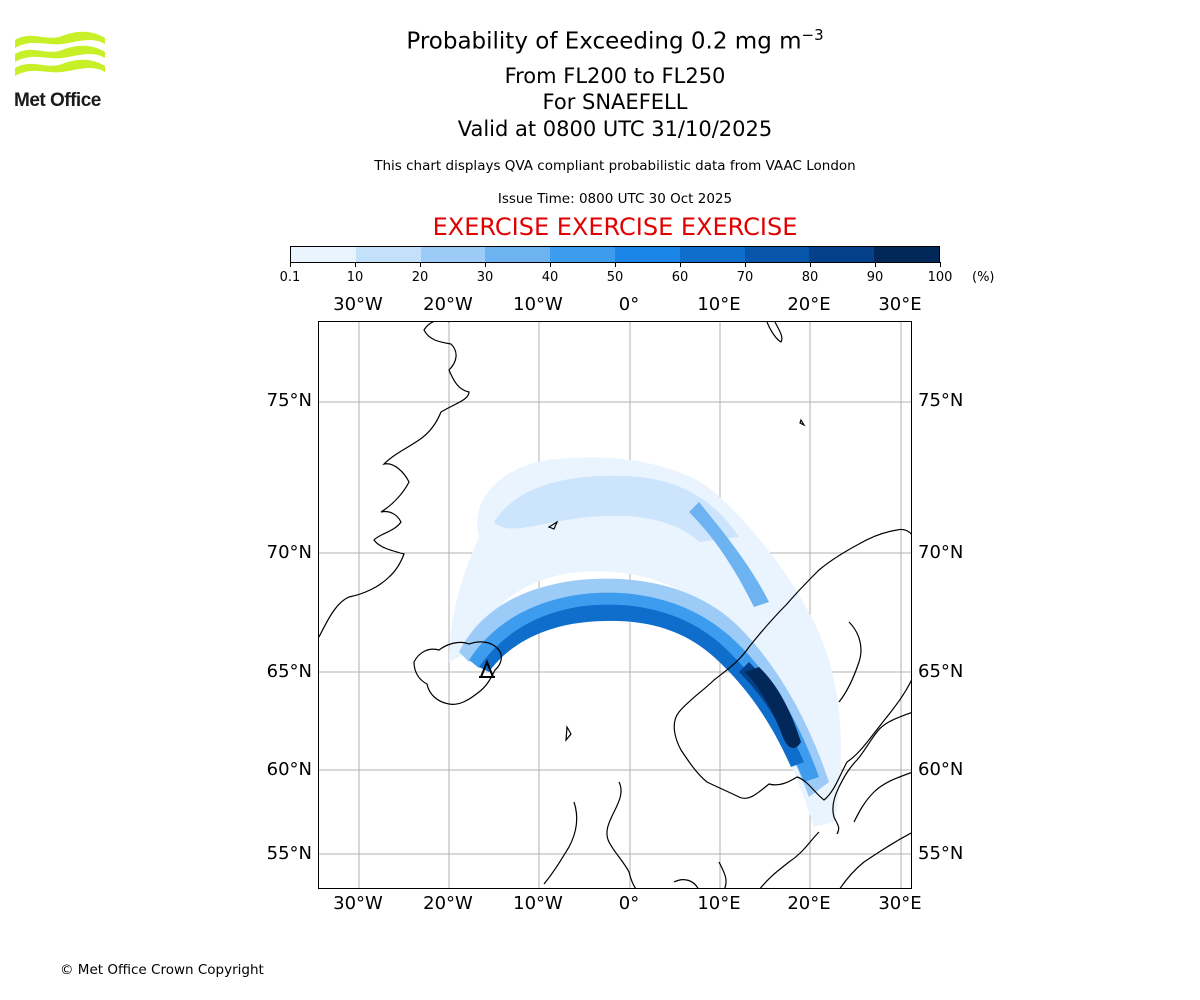 The width and height of the screenshot is (1200, 1000). I want to click on chart-title: Probability of Exceeding 0.2 mg m−3, so click(600, 40).